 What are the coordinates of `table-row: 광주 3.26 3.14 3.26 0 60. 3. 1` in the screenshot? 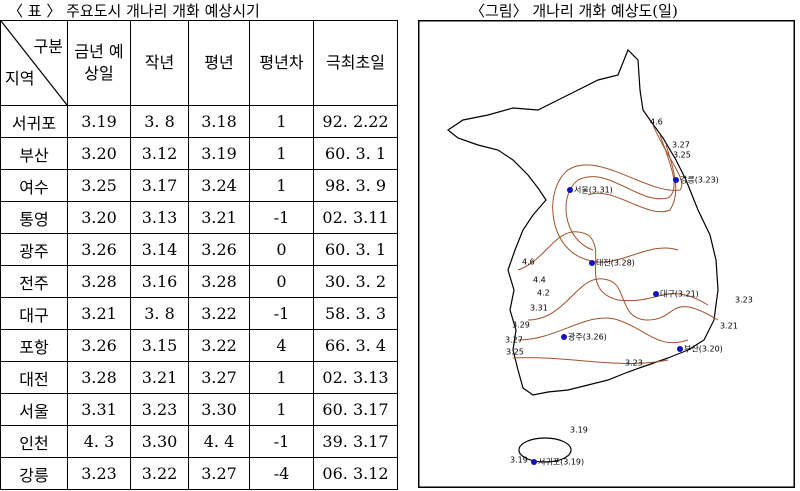 It's located at (199, 249).